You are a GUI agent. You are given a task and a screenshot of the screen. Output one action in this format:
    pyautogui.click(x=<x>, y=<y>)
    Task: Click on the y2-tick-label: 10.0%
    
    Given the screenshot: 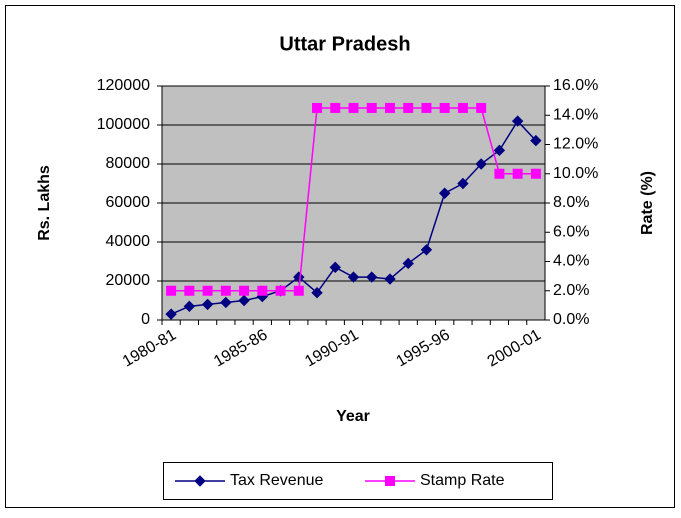 What is the action you would take?
    pyautogui.click(x=575, y=173)
    